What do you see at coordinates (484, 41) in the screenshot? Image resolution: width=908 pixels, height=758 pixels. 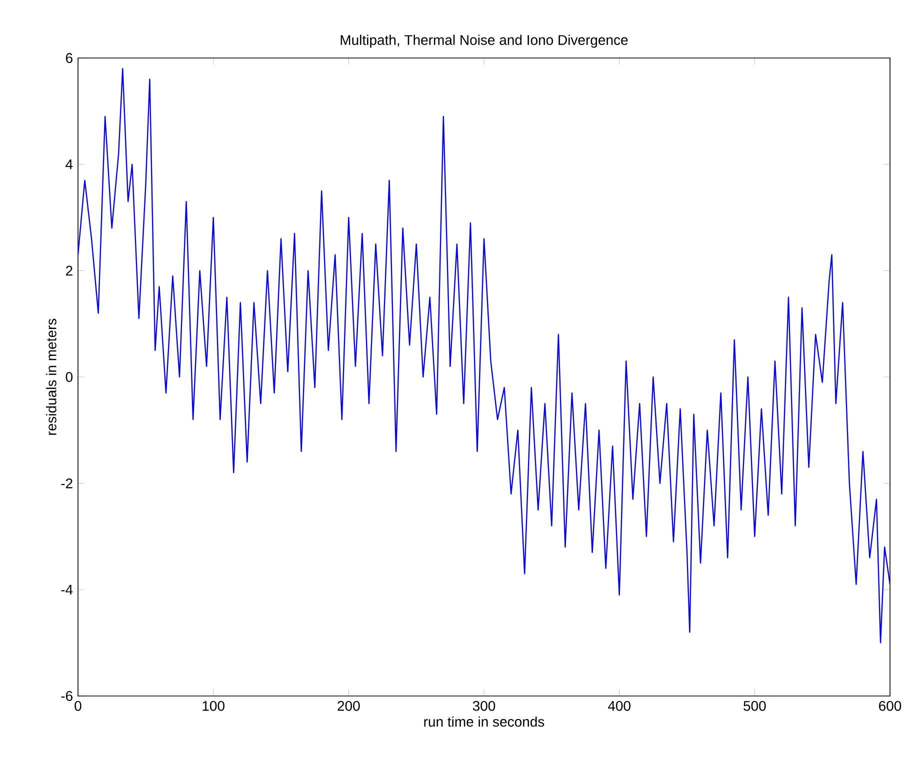 I see `chart-title: Multipath, Thermal Noise and Iono Divergence` at bounding box center [484, 41].